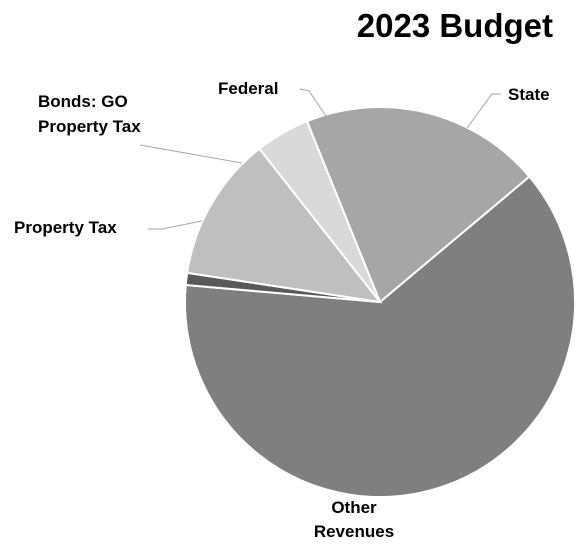  I want to click on slice-label: State, so click(529, 94).